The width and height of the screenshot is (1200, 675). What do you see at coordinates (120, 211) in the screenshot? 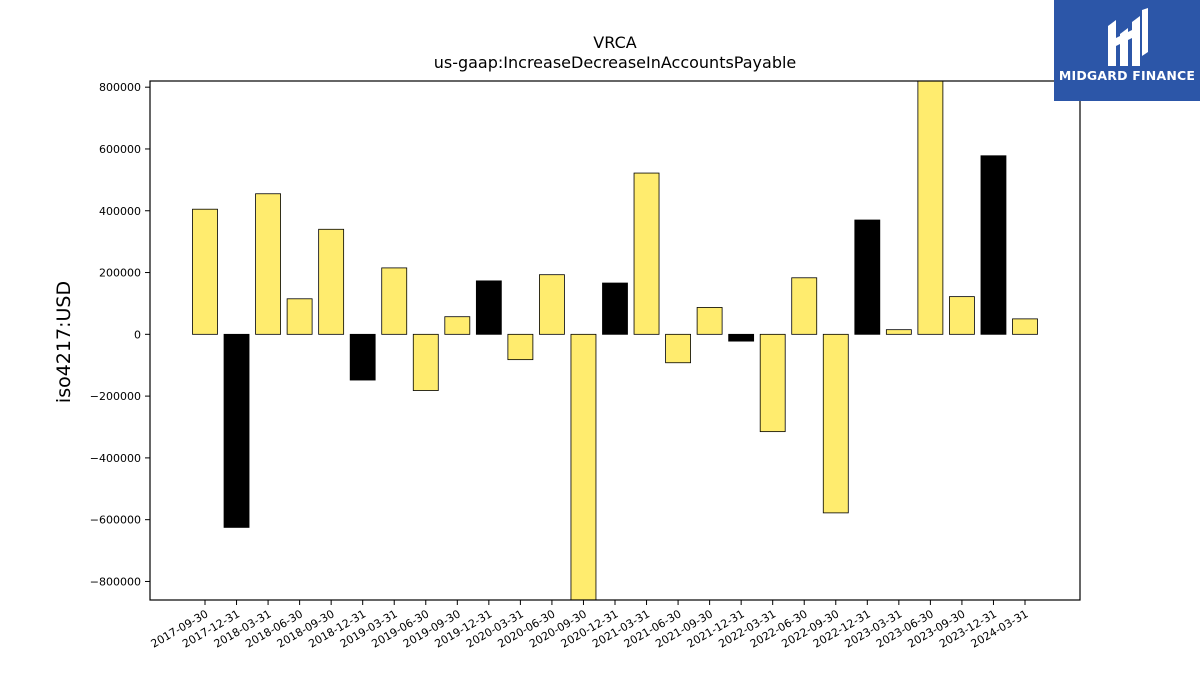
I see `y-tick-label: 400000` at bounding box center [120, 211].